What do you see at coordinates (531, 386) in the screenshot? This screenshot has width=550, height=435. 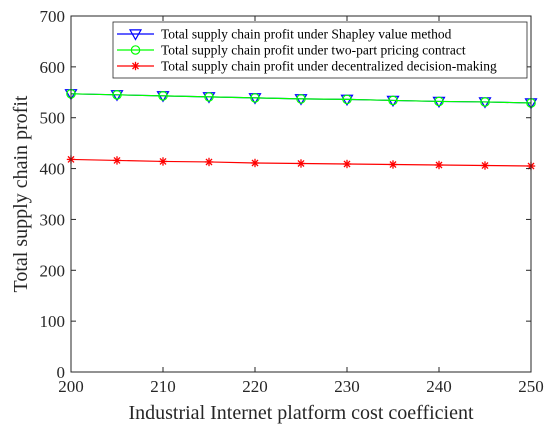 I see `x-tick-label: 250` at bounding box center [531, 386].